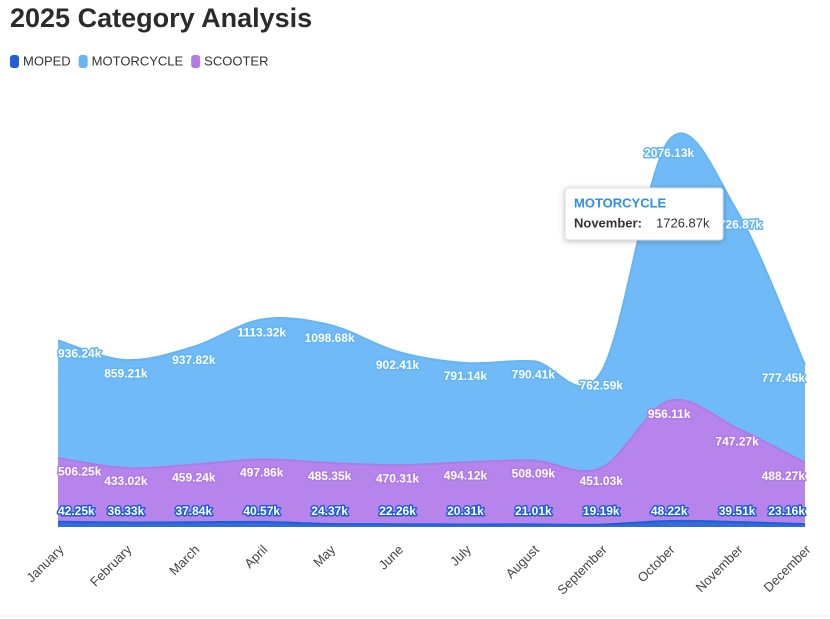 Image resolution: width=830 pixels, height=619 pixels. Describe the element at coordinates (787, 567) in the screenshot. I see `x-tick-label: December` at that location.